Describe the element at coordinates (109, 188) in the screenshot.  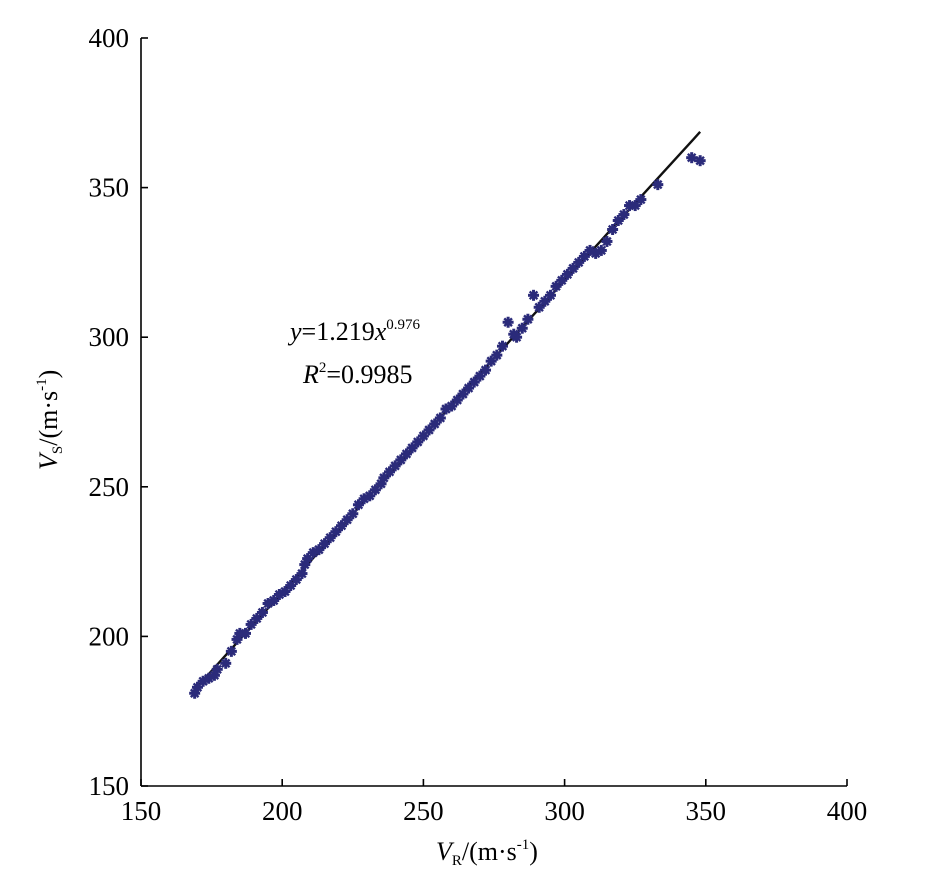
I see `y-tick-label: 350` at that location.